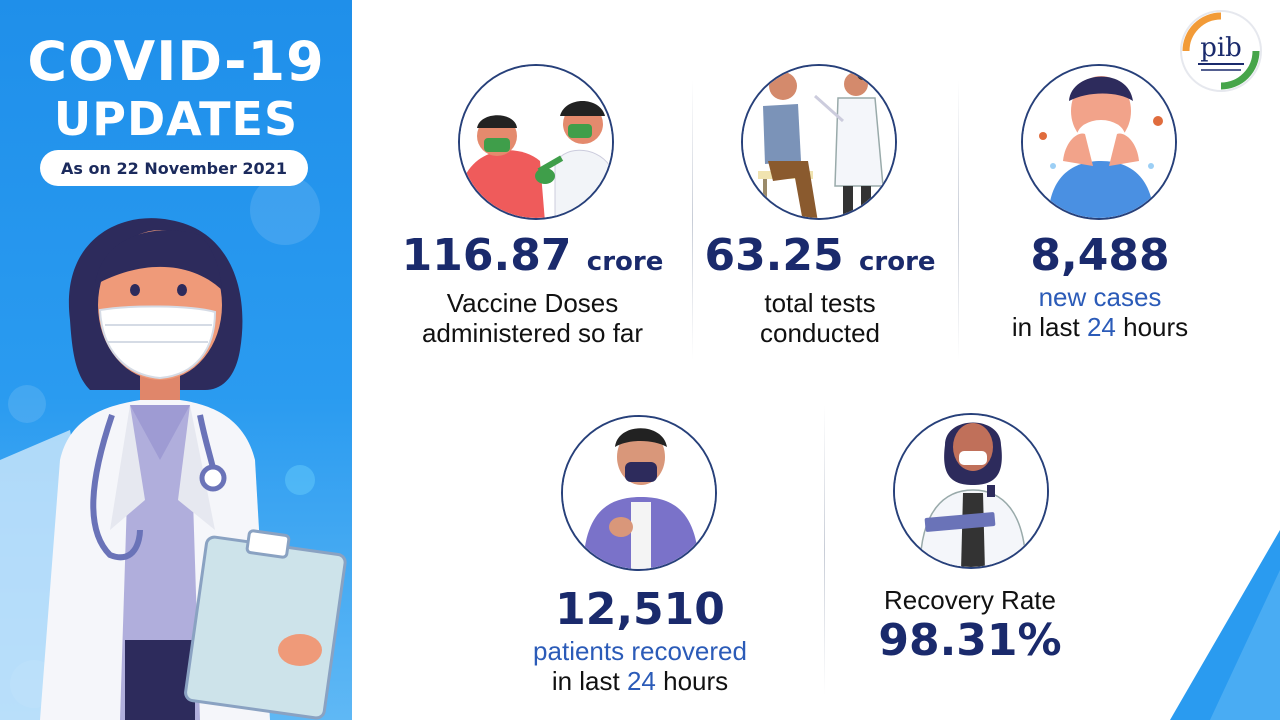  I want to click on stat-recovery-rate: Recovery Rate 98.31%, so click(970, 626).